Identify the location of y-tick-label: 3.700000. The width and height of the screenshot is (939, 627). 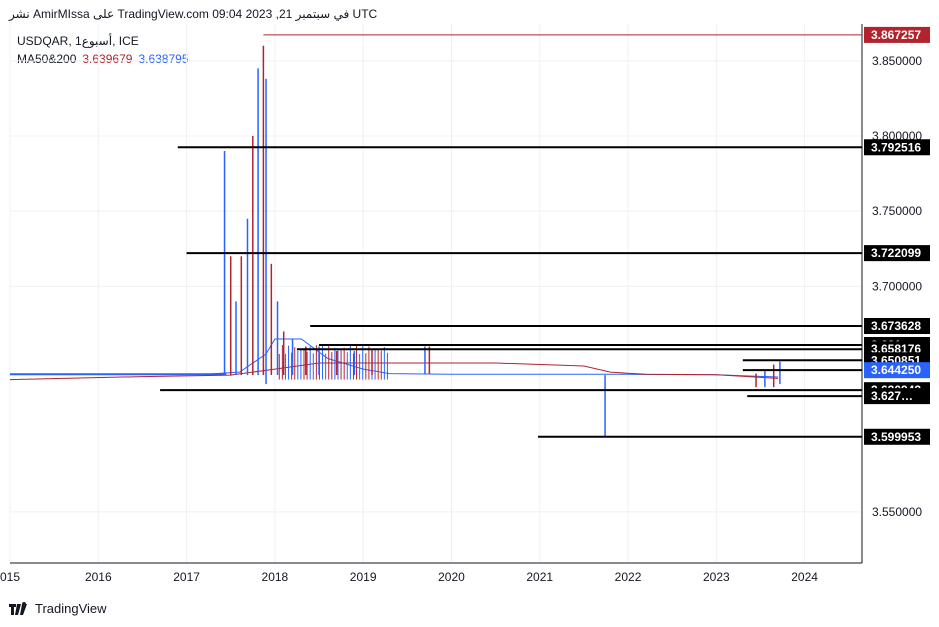
(897, 286).